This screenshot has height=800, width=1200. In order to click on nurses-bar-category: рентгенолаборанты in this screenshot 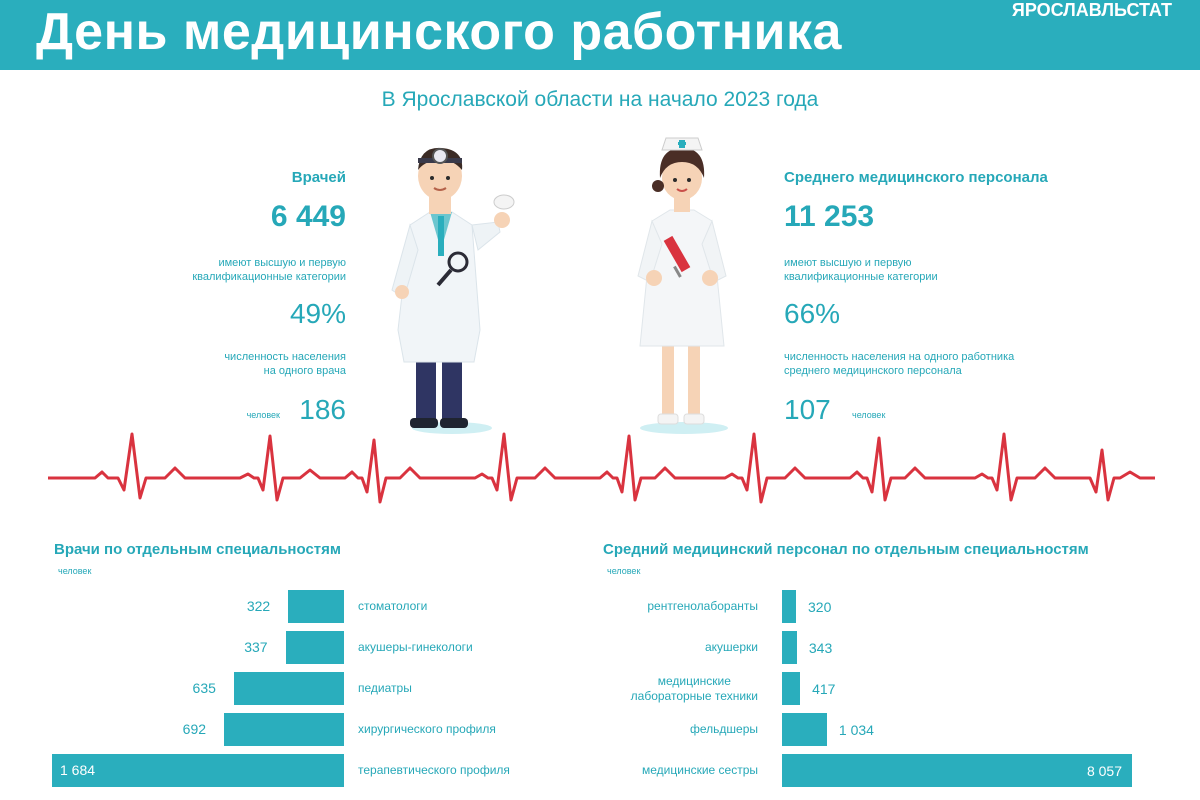, I will do `click(702, 606)`.